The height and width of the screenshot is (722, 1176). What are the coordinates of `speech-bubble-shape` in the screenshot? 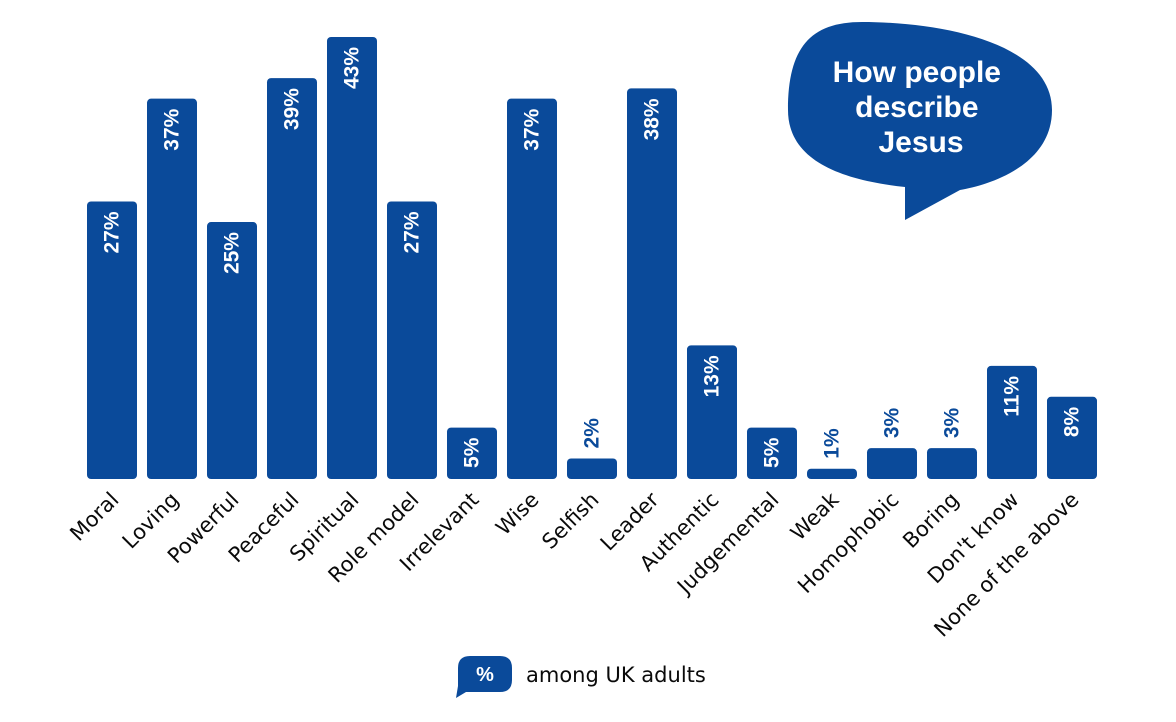 It's located at (920, 121).